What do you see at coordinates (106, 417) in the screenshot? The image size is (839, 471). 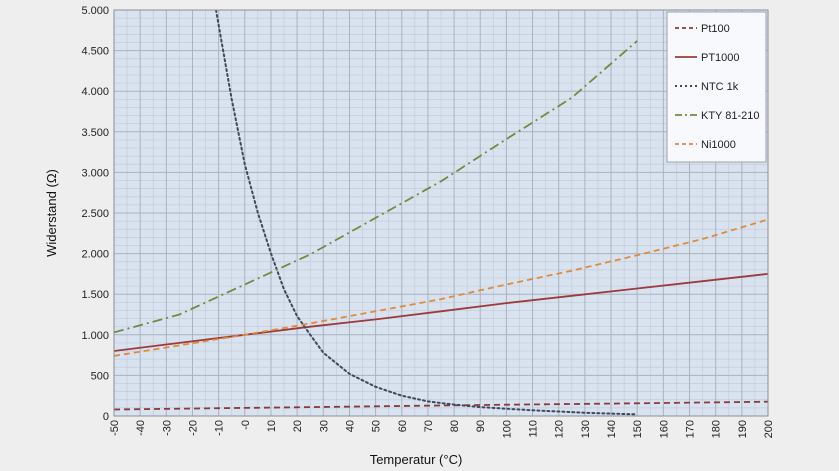 I see `y-tick-label: 0` at bounding box center [106, 417].